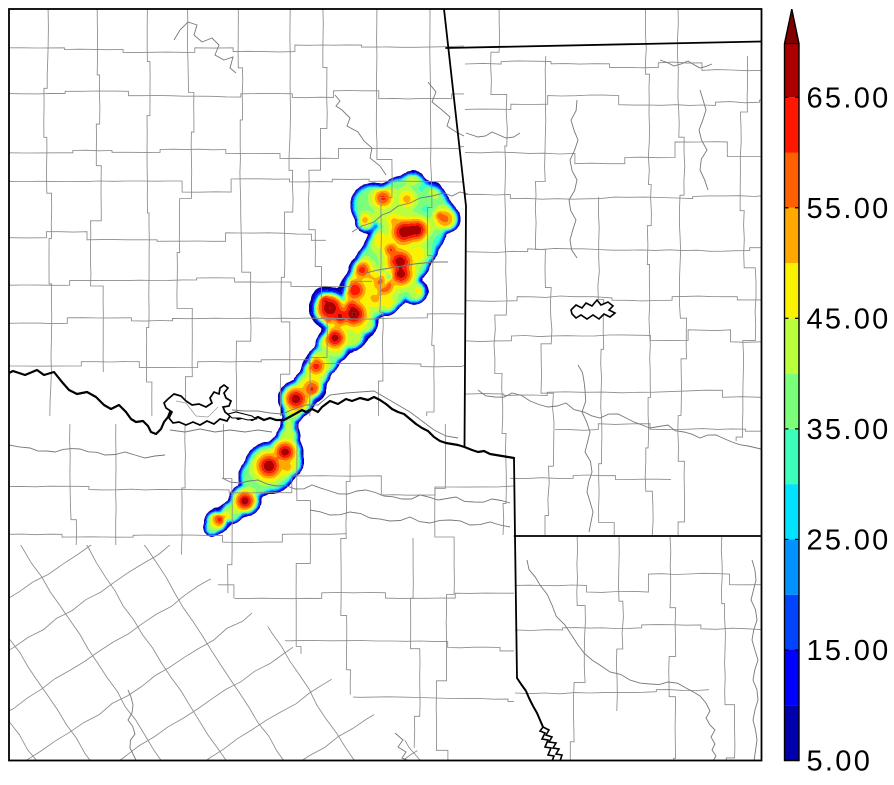  Describe the element at coordinates (849, 651) in the screenshot. I see `svg-text: 15.00` at that location.